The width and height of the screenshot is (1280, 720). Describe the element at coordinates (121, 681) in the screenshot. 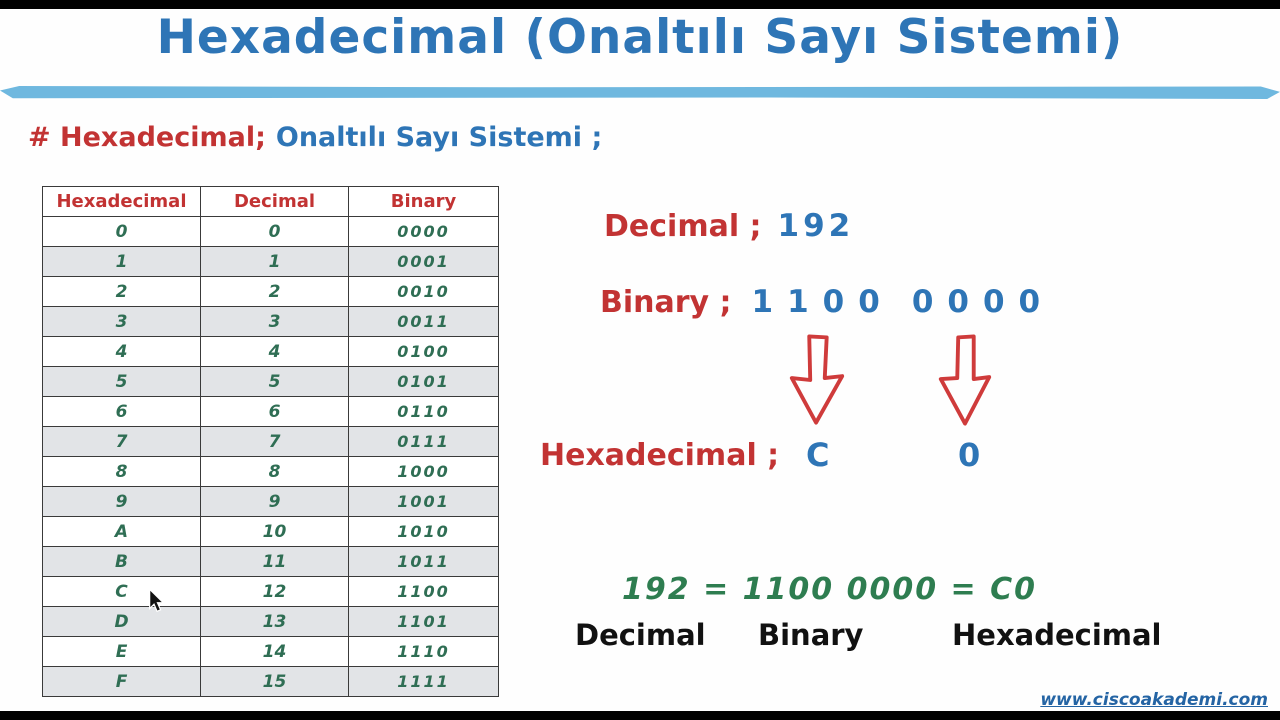

I see `hex-cell: F` at that location.